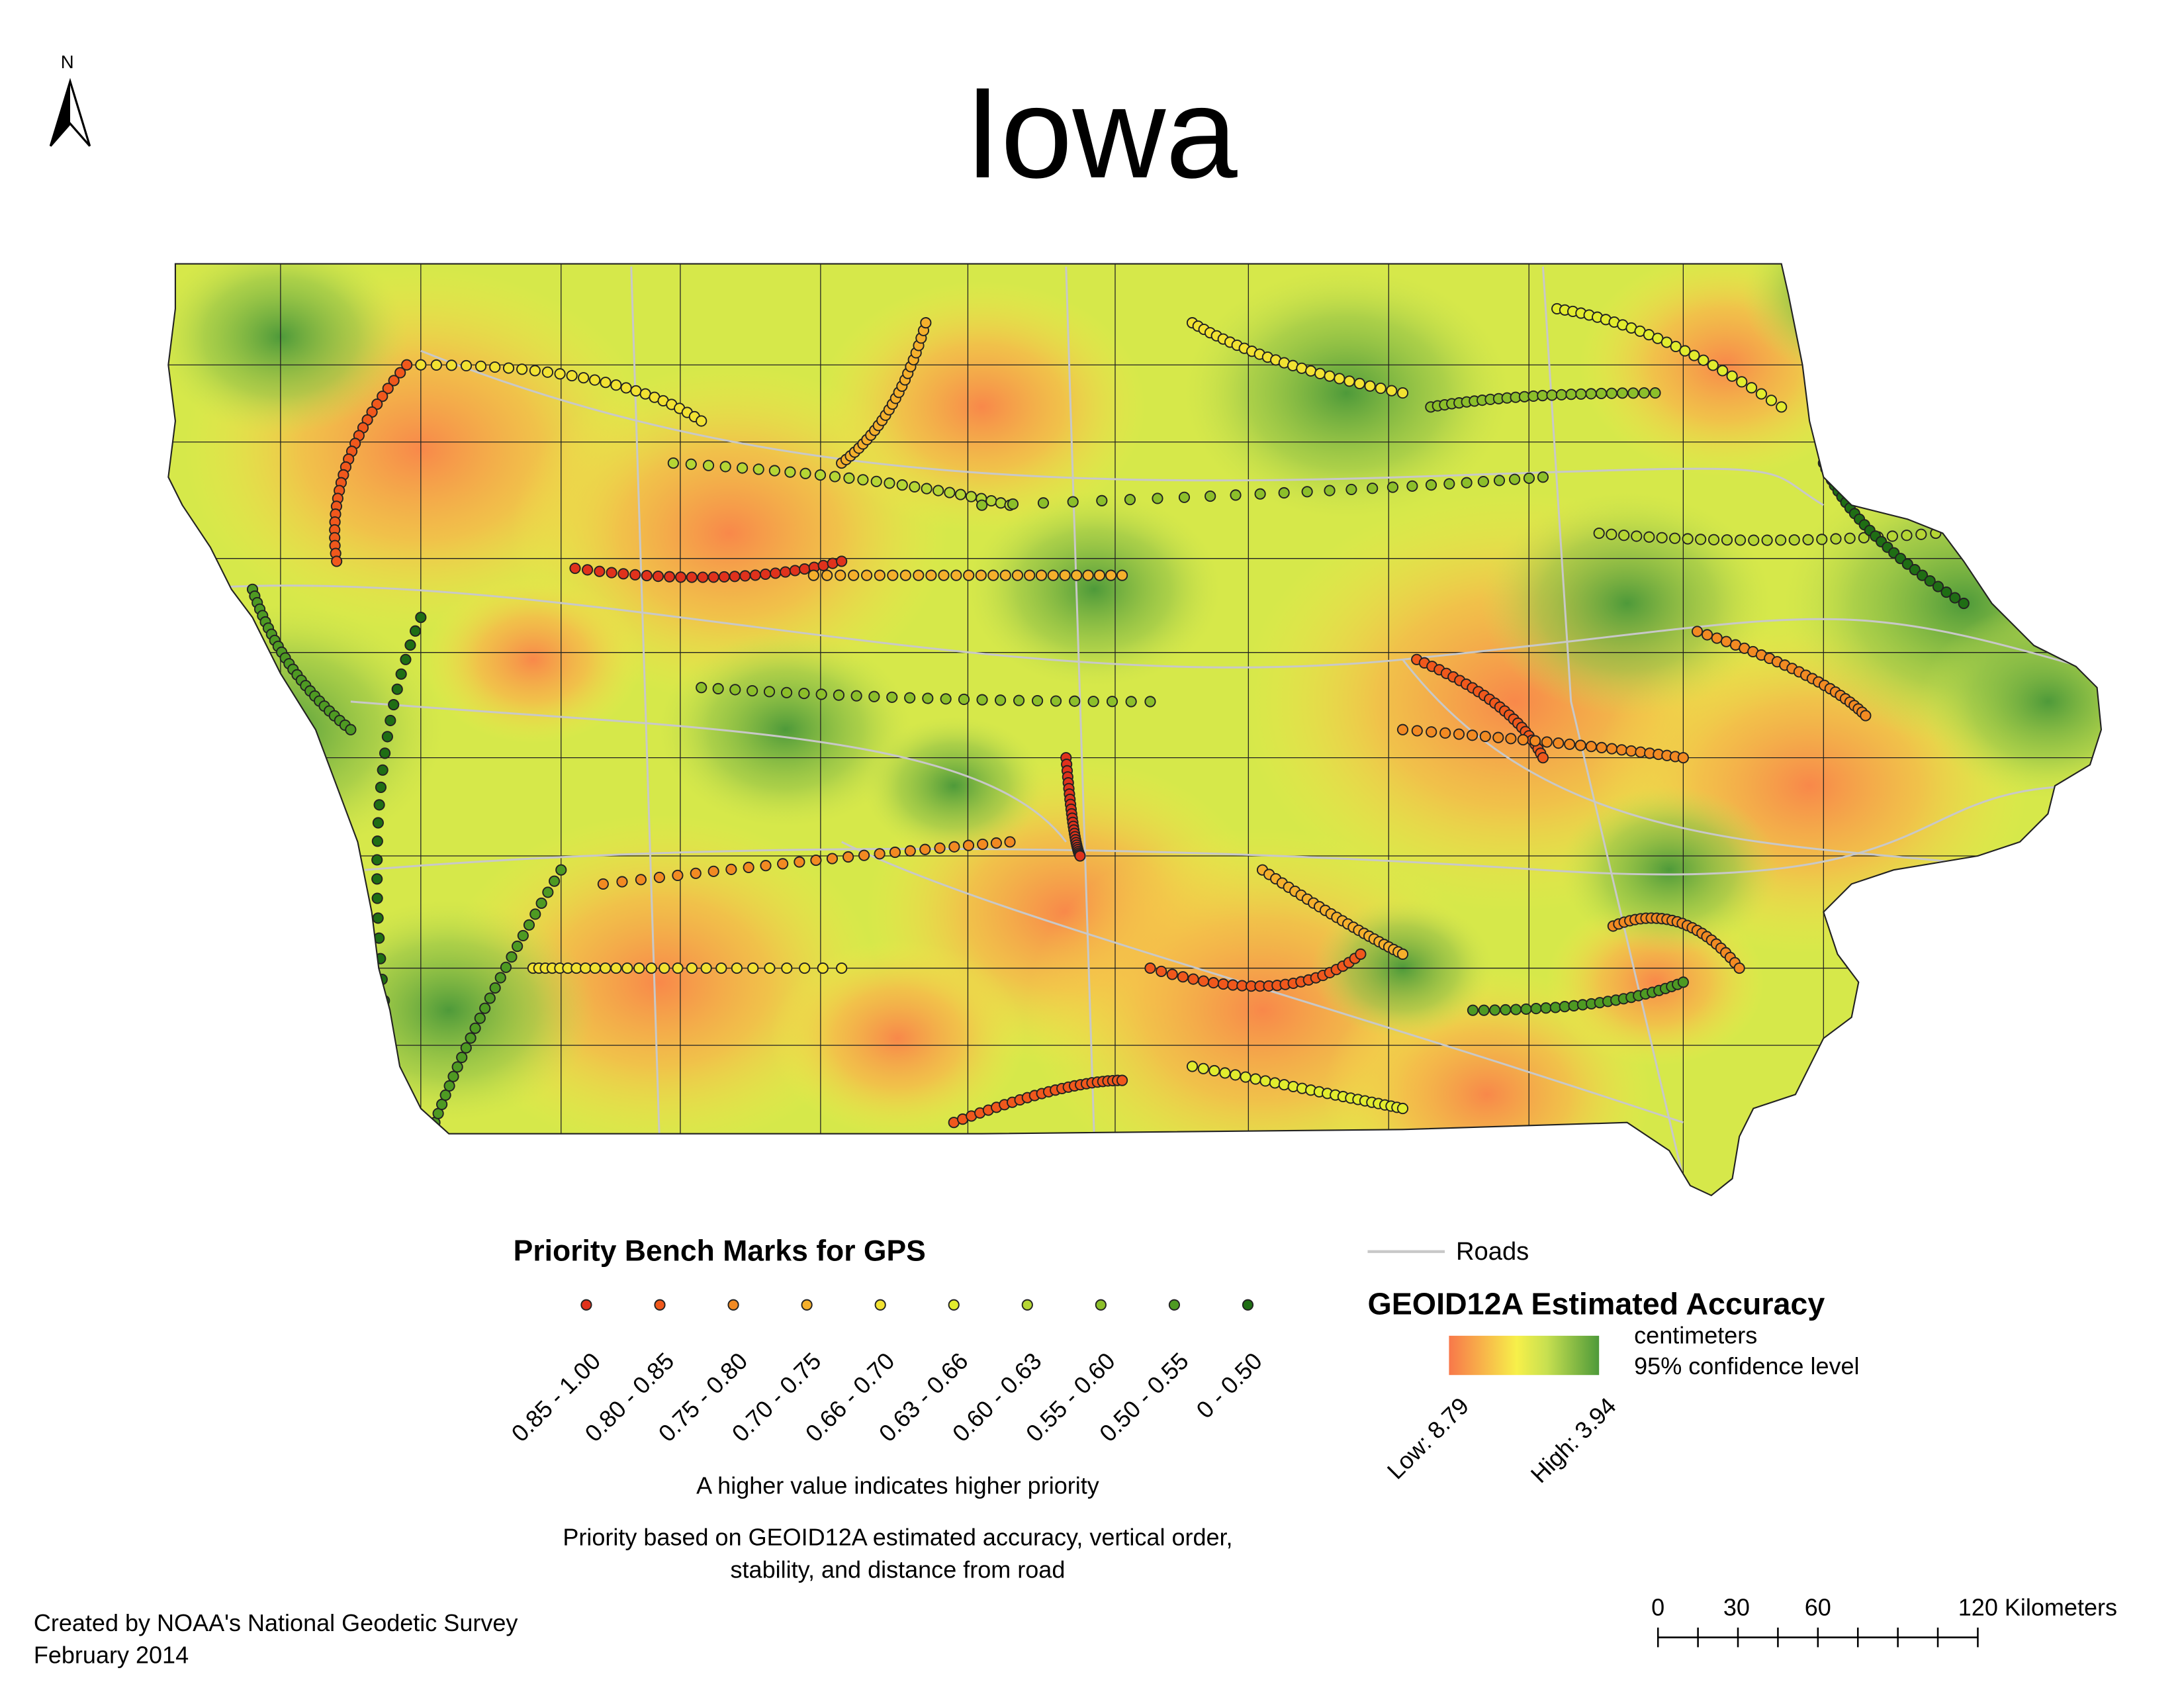  Describe the element at coordinates (1627, 603) in the screenshot. I see `surface-blob` at that location.